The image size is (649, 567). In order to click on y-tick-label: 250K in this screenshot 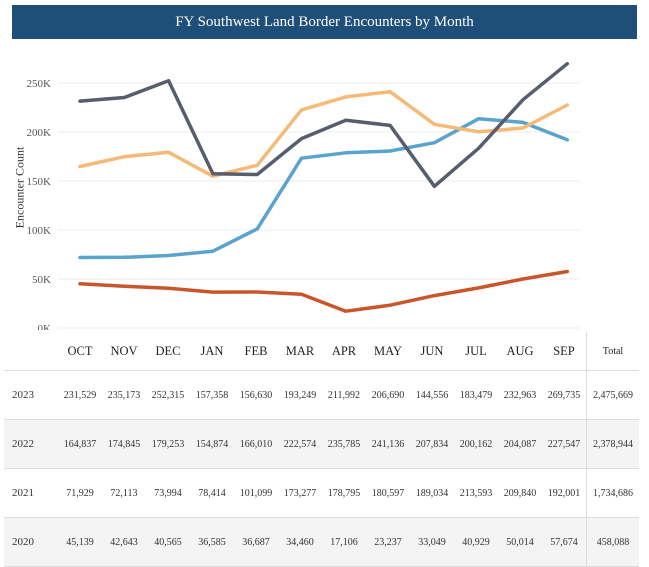, I will do `click(39, 84)`.